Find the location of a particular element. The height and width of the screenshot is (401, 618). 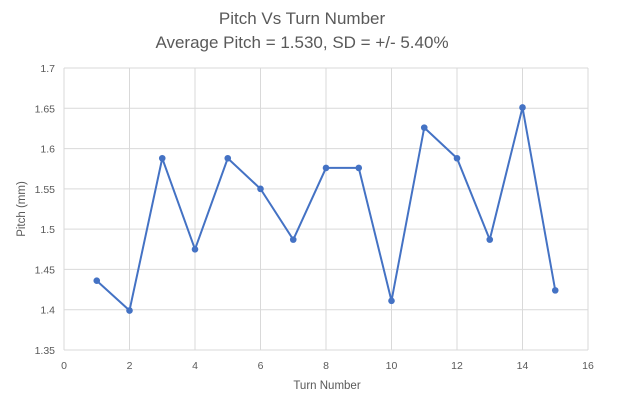

x-axis-ticks: 0 2 4 6 8 10 12 14 16 is located at coordinates (327, 366).